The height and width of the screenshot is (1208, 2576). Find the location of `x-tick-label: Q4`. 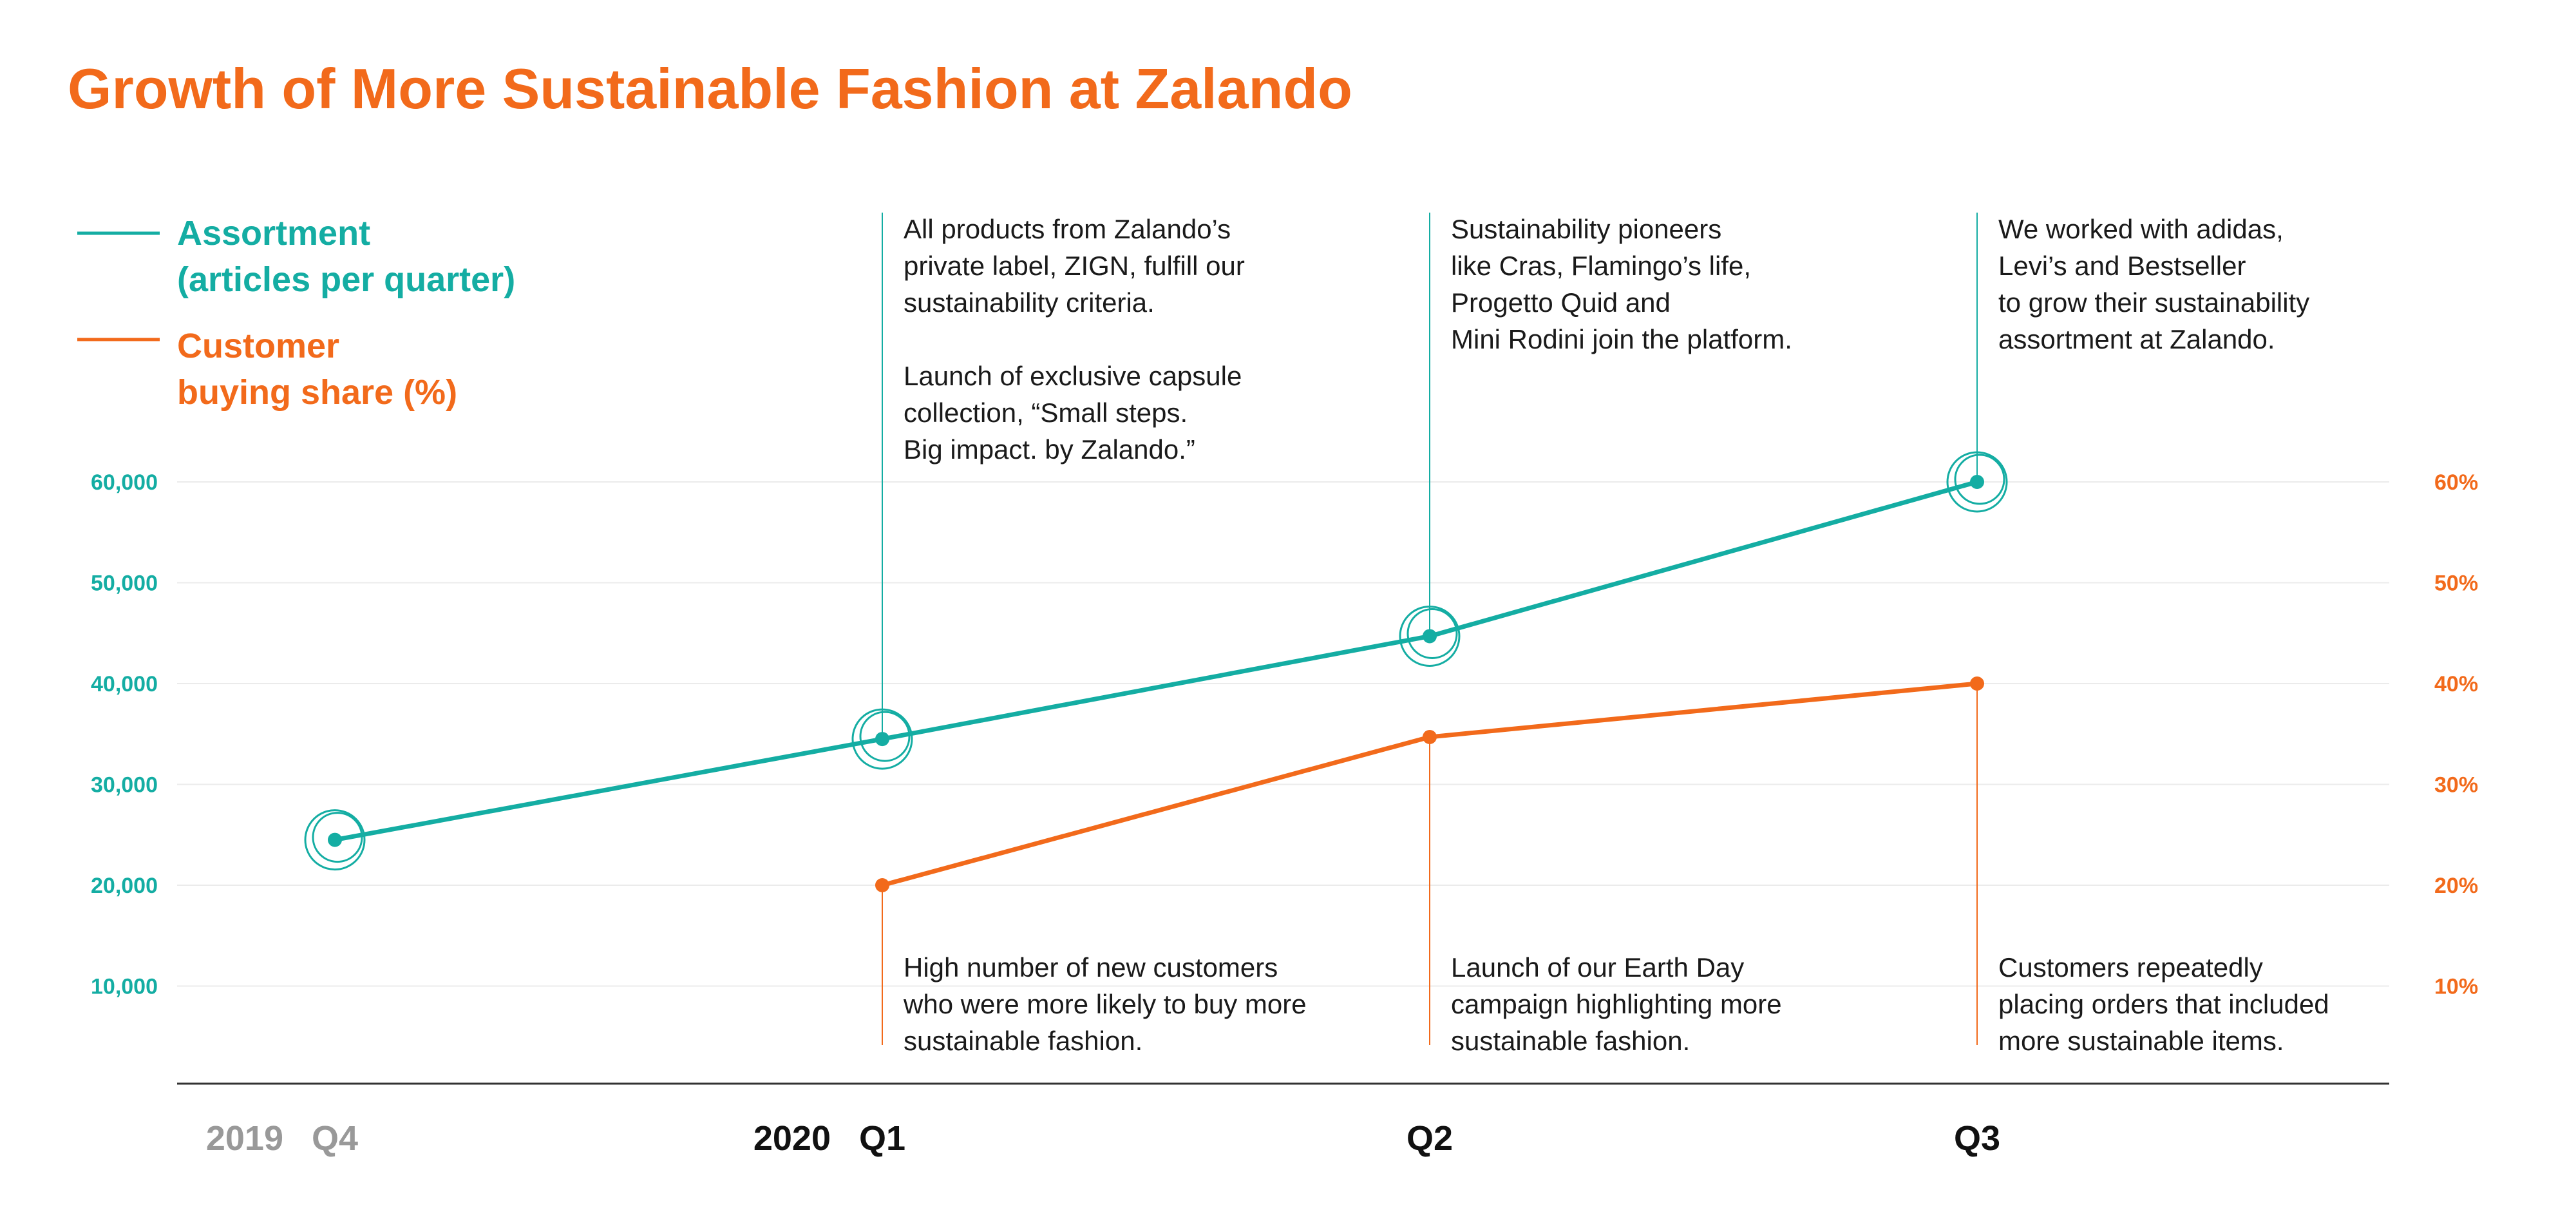

x-tick-label: Q4 is located at coordinates (335, 1138).